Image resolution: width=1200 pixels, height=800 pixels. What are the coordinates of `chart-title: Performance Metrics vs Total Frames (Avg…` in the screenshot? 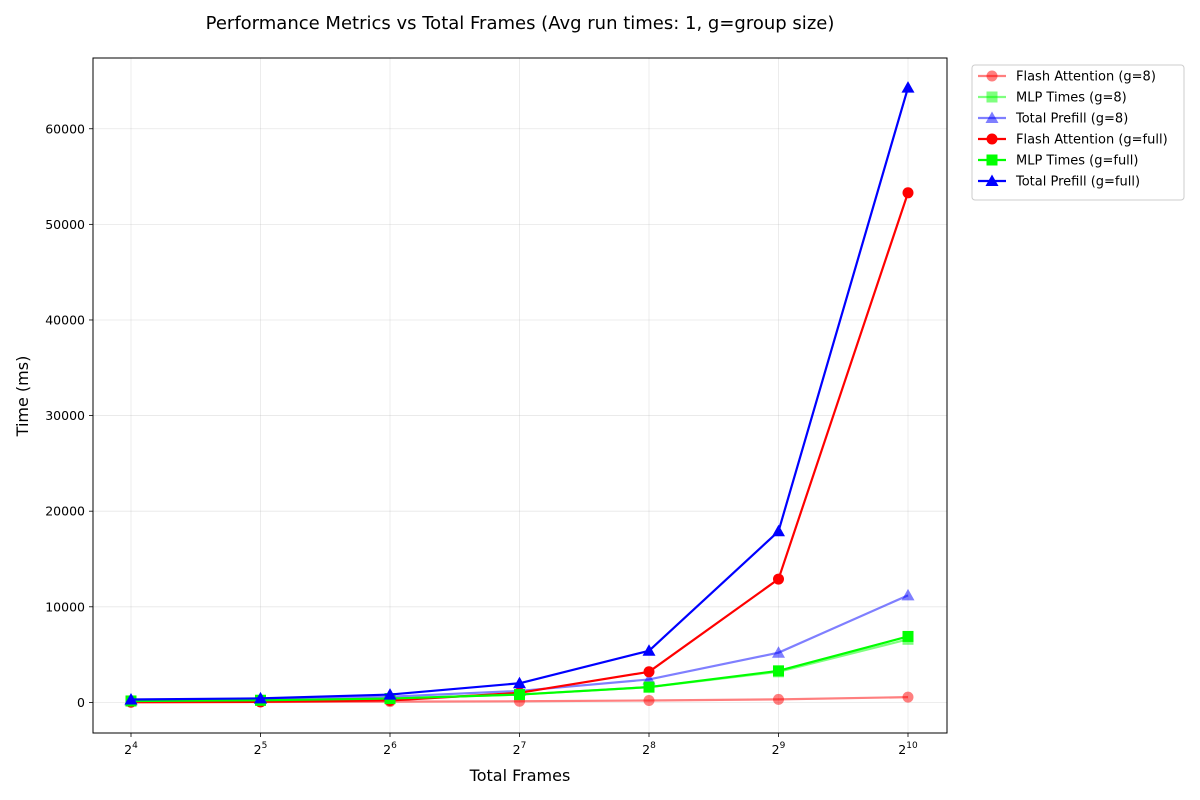 It's located at (520, 23).